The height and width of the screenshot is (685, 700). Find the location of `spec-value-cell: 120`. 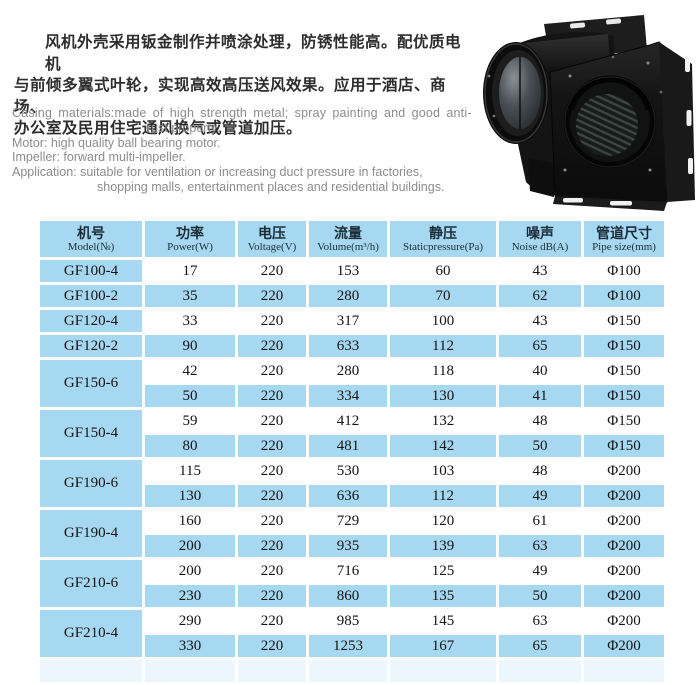

spec-value-cell: 120 is located at coordinates (443, 521).